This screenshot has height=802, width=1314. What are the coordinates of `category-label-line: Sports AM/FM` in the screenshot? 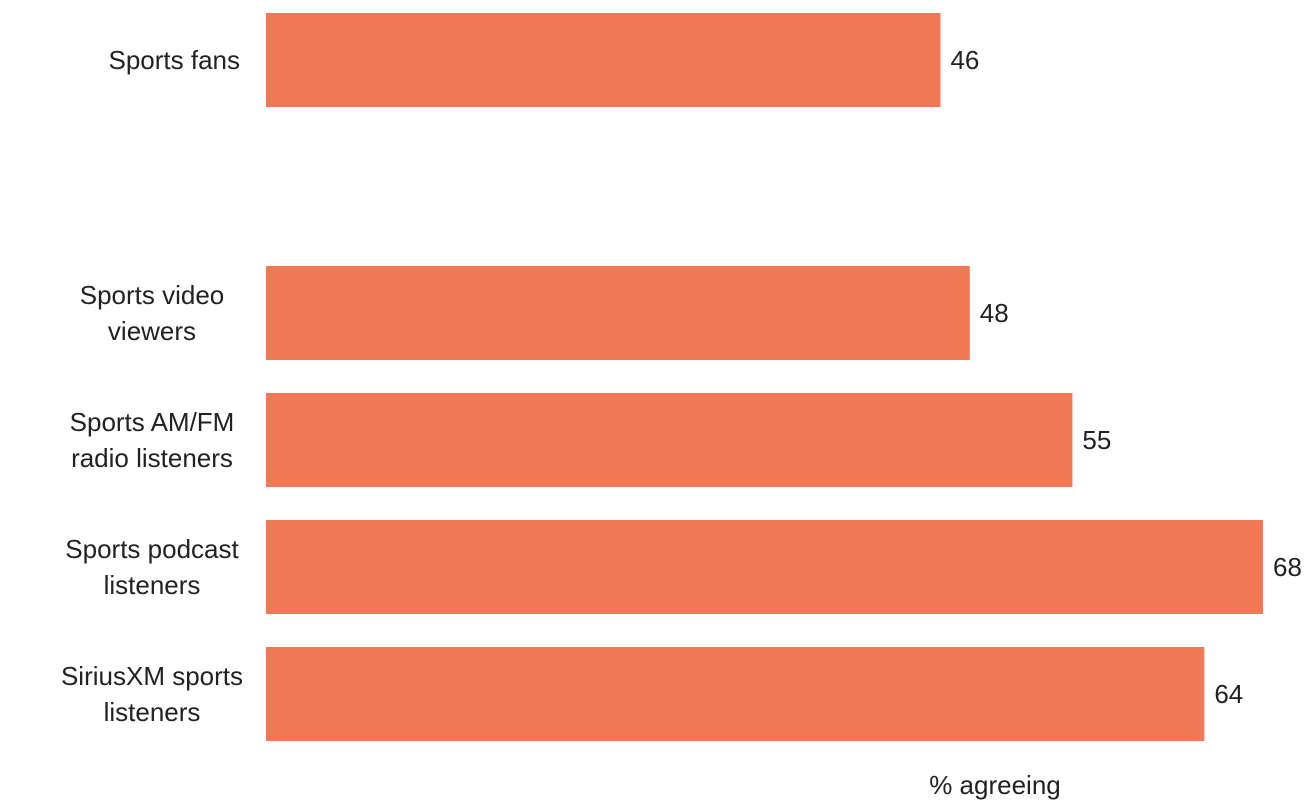 It's located at (152, 422).